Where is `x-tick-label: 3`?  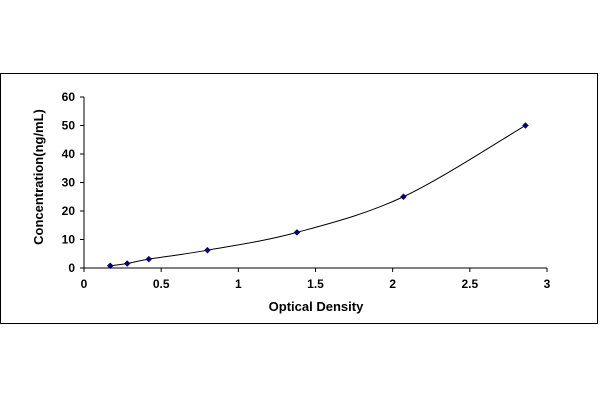 x-tick-label: 3 is located at coordinates (547, 284).